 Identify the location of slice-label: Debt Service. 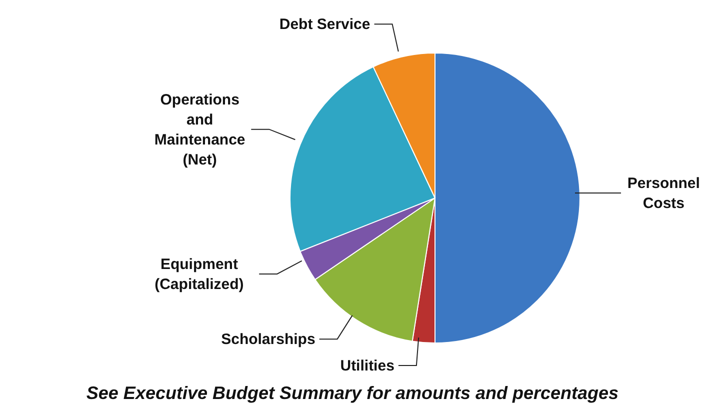
(324, 24).